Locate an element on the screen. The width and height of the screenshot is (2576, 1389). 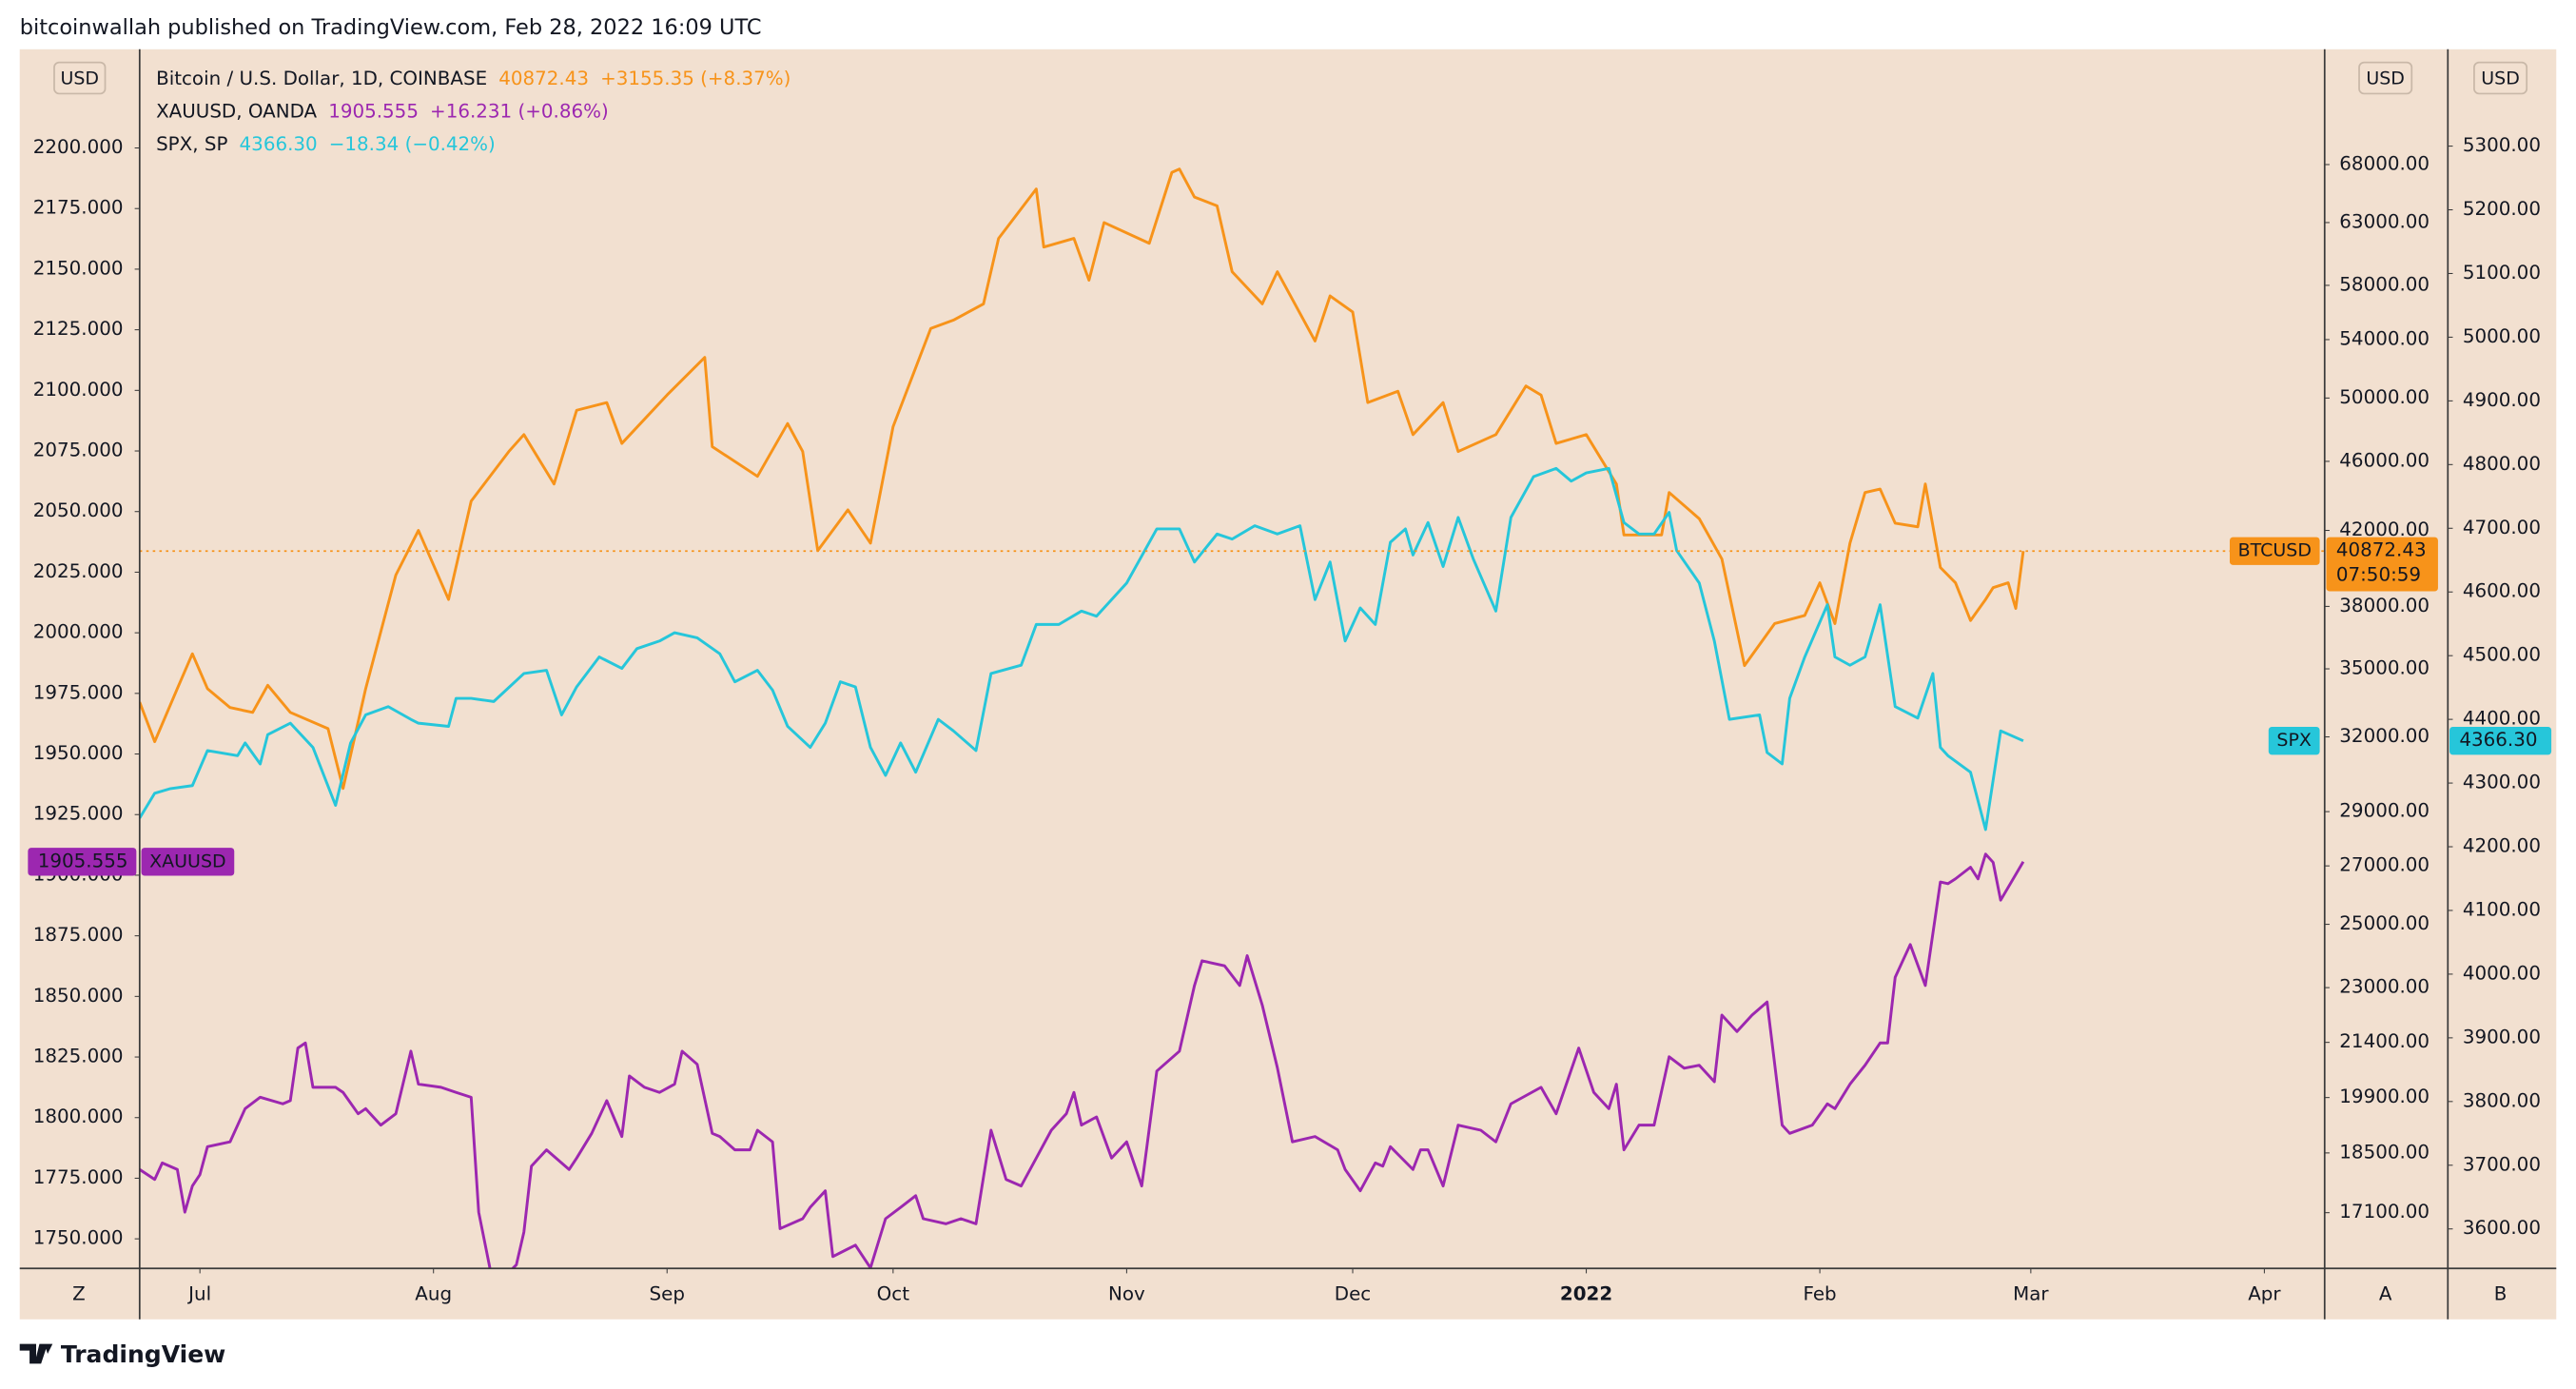
y-tick-label: 5300.00 is located at coordinates (2502, 145).